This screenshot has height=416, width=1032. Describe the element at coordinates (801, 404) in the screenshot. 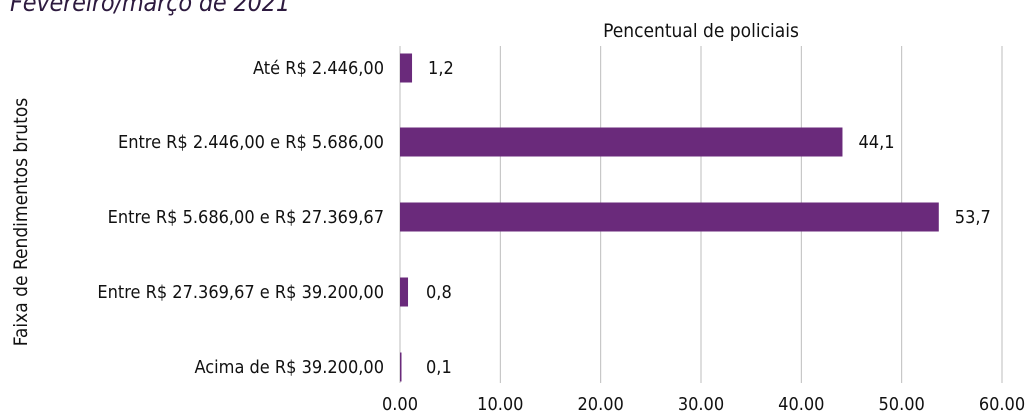

I see `x-tick-label: 40.00` at that location.